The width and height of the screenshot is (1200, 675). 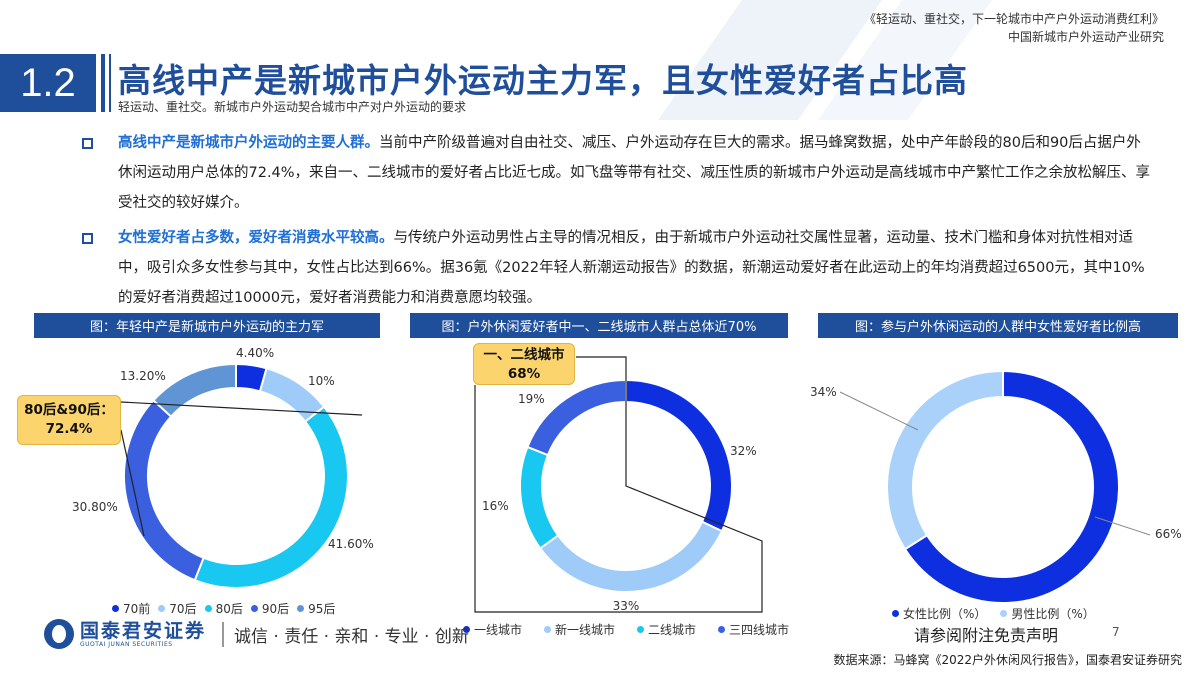 What do you see at coordinates (322, 609) in the screenshot?
I see `legend-label: 95后` at bounding box center [322, 609].